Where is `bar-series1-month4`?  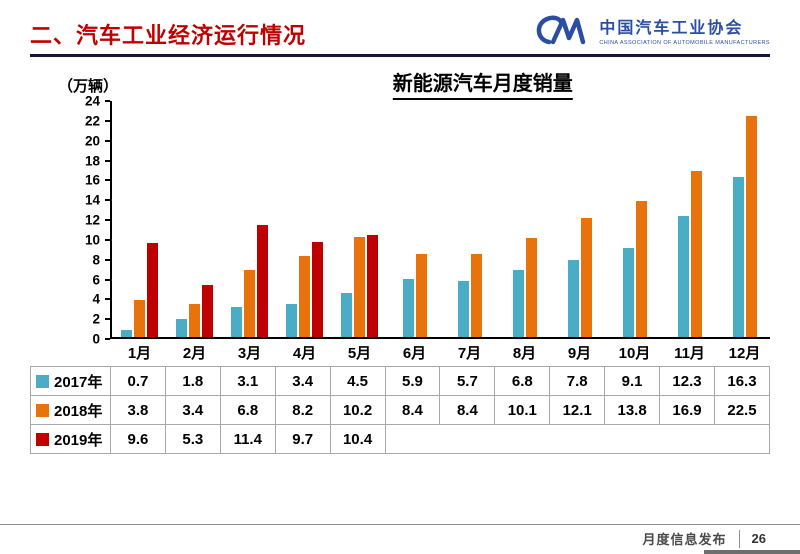 bar-series1-month4 is located at coordinates (304, 296).